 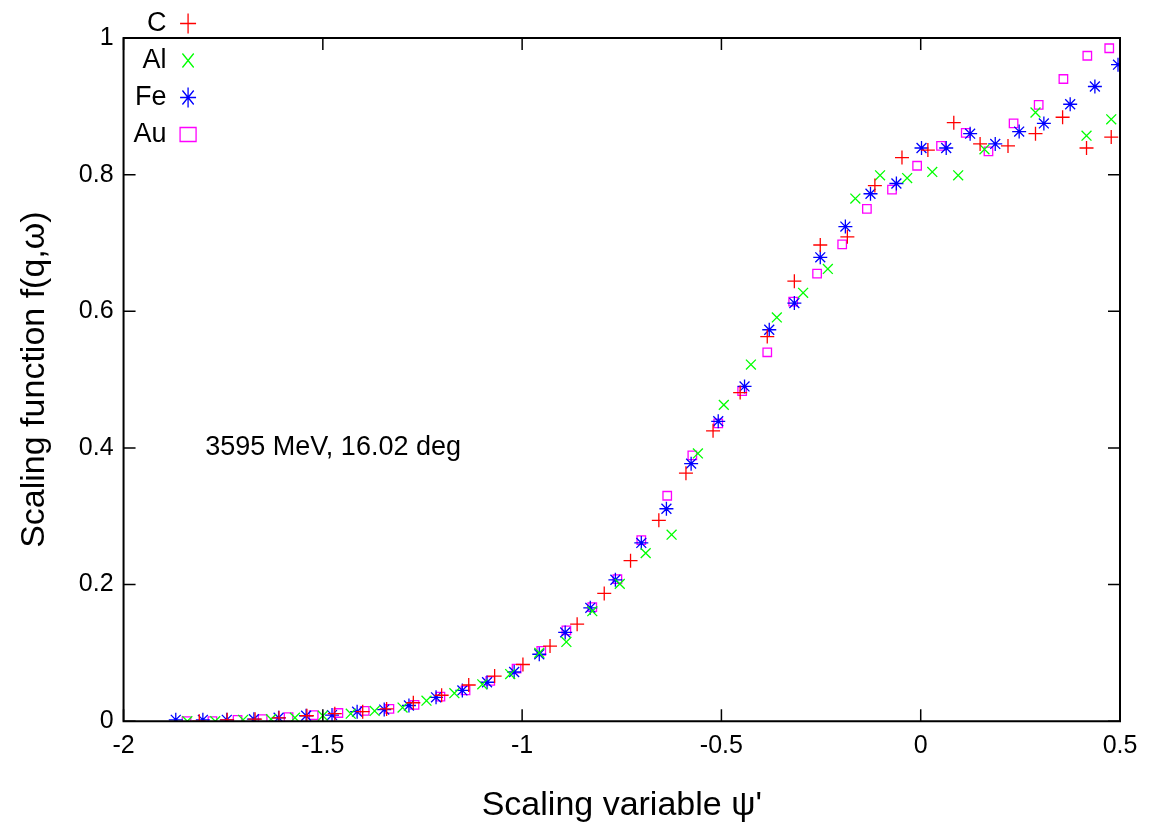 What do you see at coordinates (522, 744) in the screenshot?
I see `x-tick-label: -1` at bounding box center [522, 744].